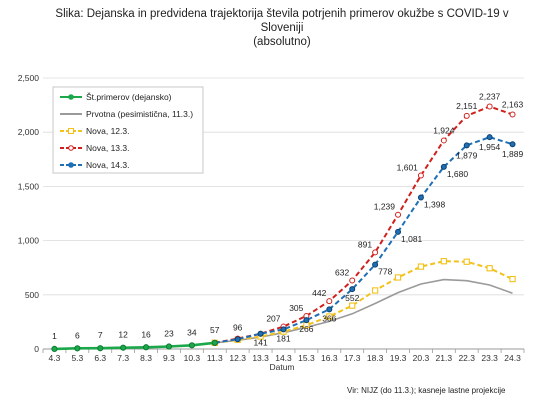 Image resolution: width=550 pixels, height=401 pixels. I want to click on x-tick-label: 7.3, so click(123, 358).